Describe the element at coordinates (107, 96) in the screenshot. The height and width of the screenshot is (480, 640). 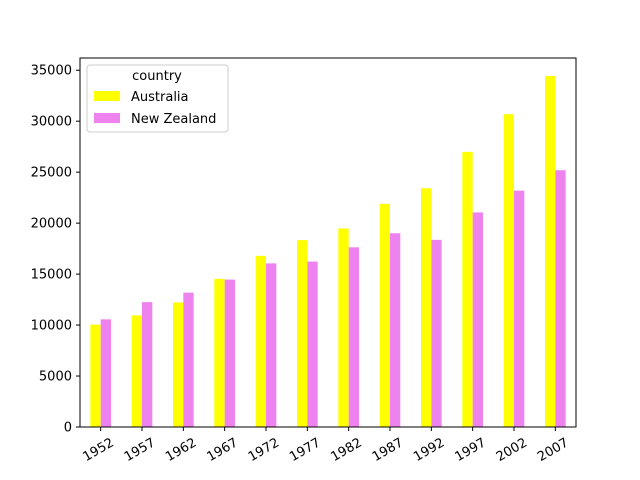
I see `legend-swatch-australia` at that location.